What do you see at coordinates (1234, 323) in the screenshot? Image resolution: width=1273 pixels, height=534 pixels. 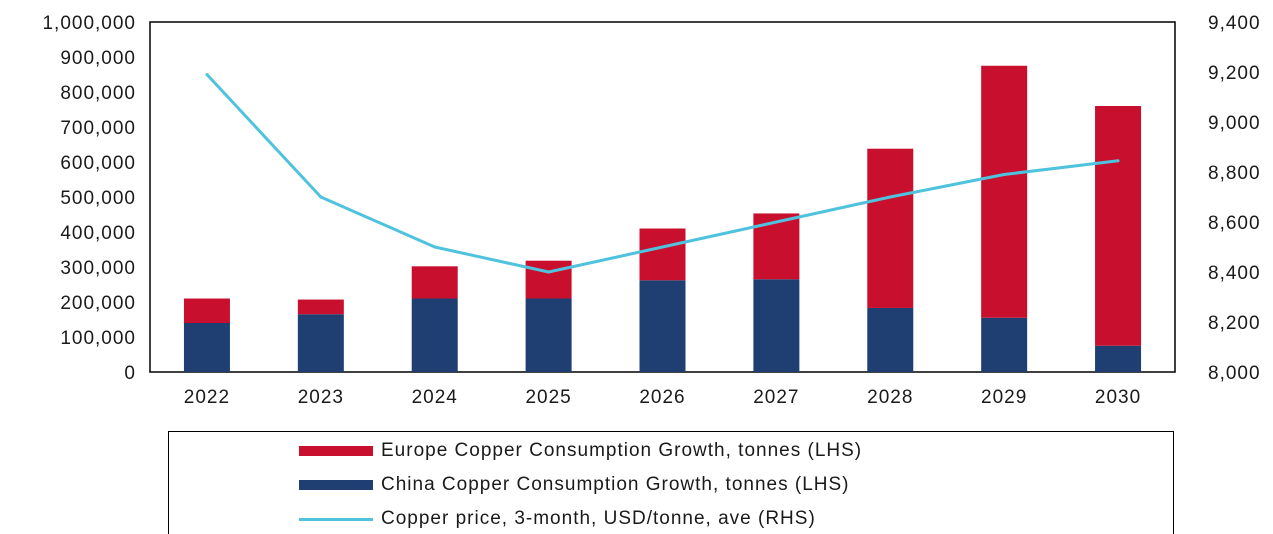 I see `right-tick-label: 8,200` at bounding box center [1234, 323].